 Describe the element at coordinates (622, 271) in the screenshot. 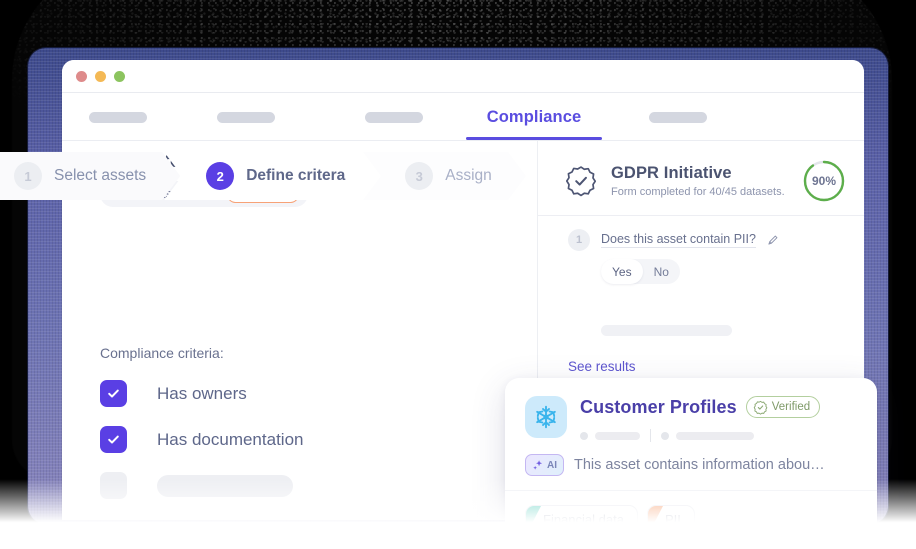

I see `answer-yes-button: Yes` at that location.